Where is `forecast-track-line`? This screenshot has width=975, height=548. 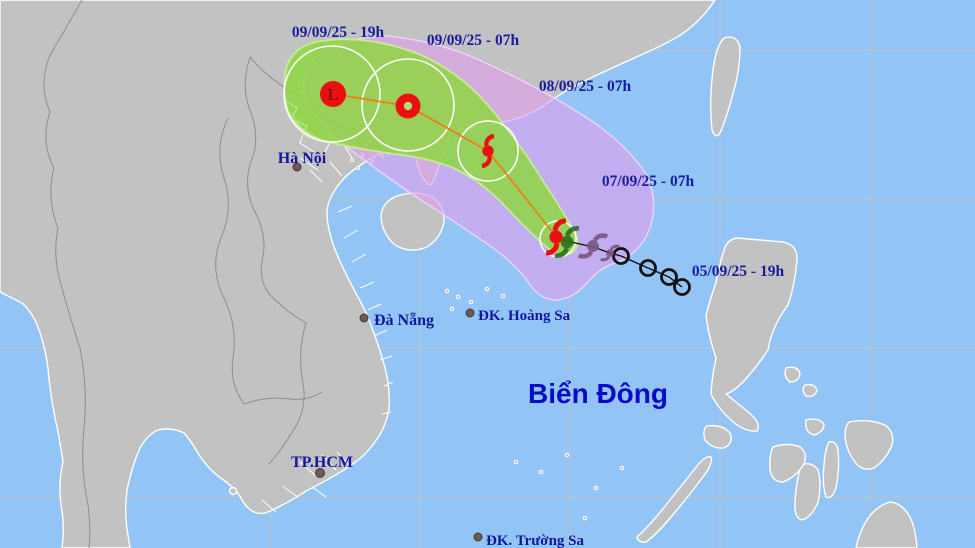 forecast-track-line is located at coordinates (445, 166).